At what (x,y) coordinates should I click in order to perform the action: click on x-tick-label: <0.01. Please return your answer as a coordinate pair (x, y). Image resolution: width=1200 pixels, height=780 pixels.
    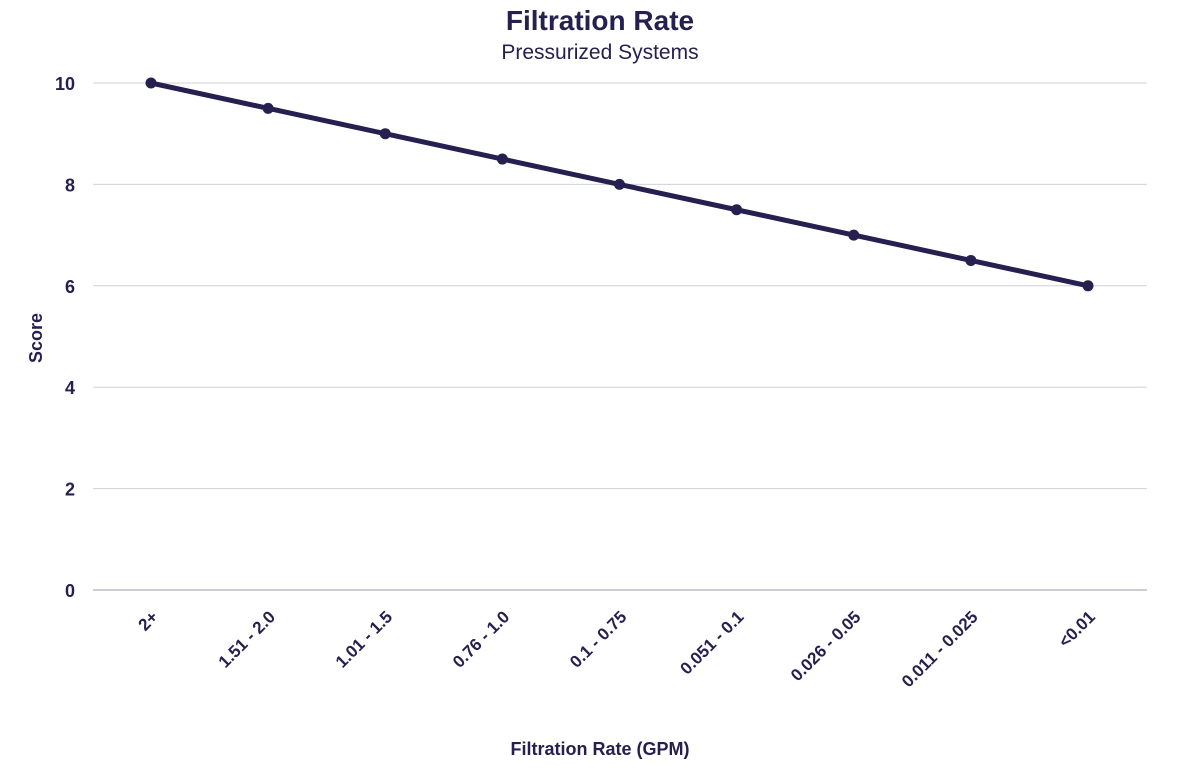
    Looking at the image, I should click on (1077, 629).